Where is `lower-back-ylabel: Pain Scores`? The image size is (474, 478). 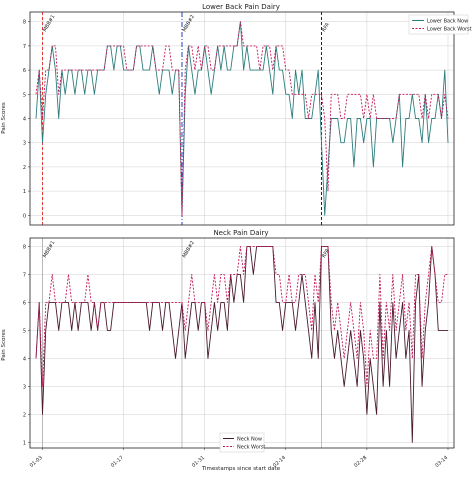
lower-back-ylabel: Pain Scores is located at coordinates (4, 118).